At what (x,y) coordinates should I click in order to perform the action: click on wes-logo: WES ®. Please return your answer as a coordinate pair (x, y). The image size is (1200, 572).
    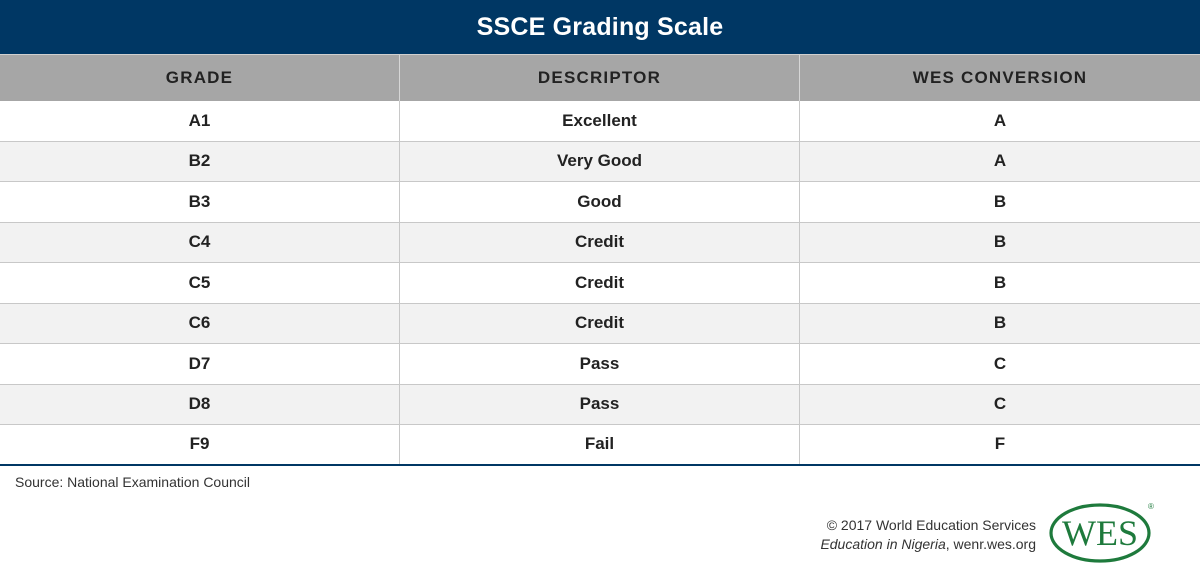
    Looking at the image, I should click on (1101, 532).